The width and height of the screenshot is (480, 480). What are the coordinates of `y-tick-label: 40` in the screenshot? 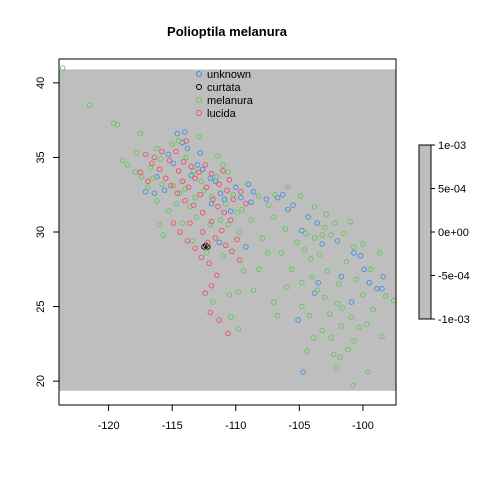 It's located at (41, 83).